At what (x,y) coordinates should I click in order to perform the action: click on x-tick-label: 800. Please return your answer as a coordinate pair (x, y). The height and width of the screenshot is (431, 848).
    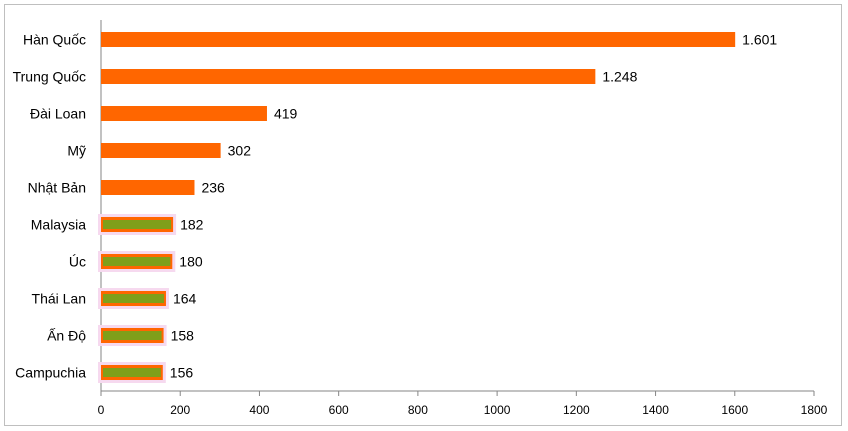
    Looking at the image, I should click on (418, 410).